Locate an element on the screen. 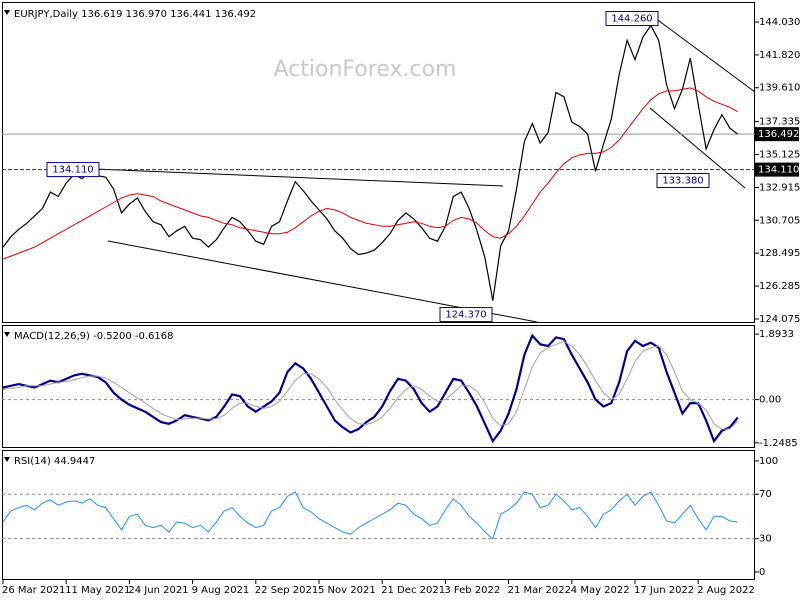 Image resolution: width=800 pixels, height=600 pixels. annotation-label: 144.260 is located at coordinates (631, 19).